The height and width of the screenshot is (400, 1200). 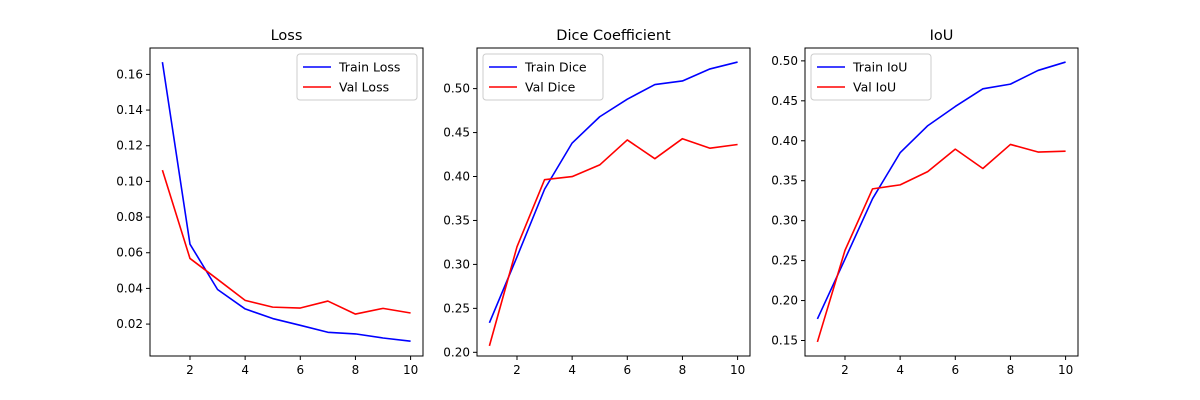 What do you see at coordinates (129, 253) in the screenshot?
I see `y-tick-label: 0.06` at bounding box center [129, 253].